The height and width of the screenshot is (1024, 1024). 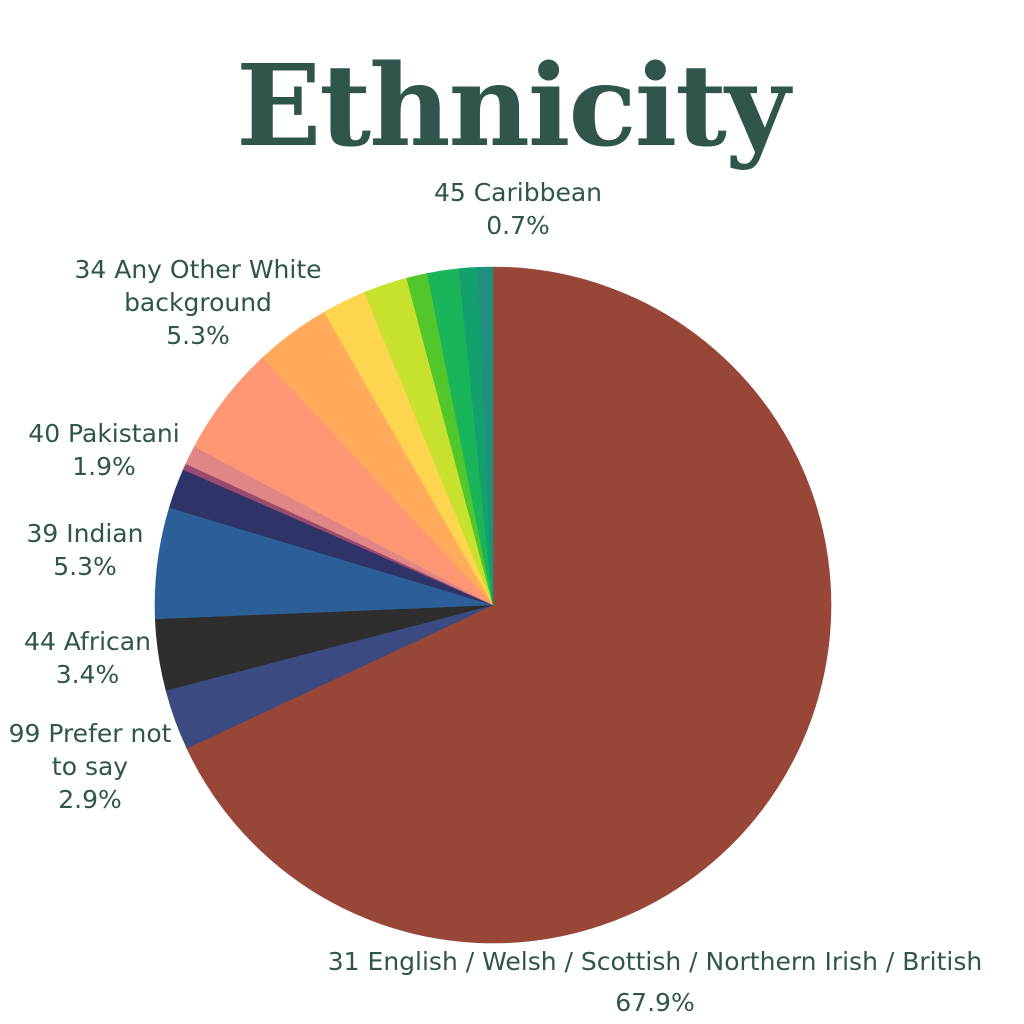 I want to click on chart-title: Ethnicity, so click(x=512, y=106).